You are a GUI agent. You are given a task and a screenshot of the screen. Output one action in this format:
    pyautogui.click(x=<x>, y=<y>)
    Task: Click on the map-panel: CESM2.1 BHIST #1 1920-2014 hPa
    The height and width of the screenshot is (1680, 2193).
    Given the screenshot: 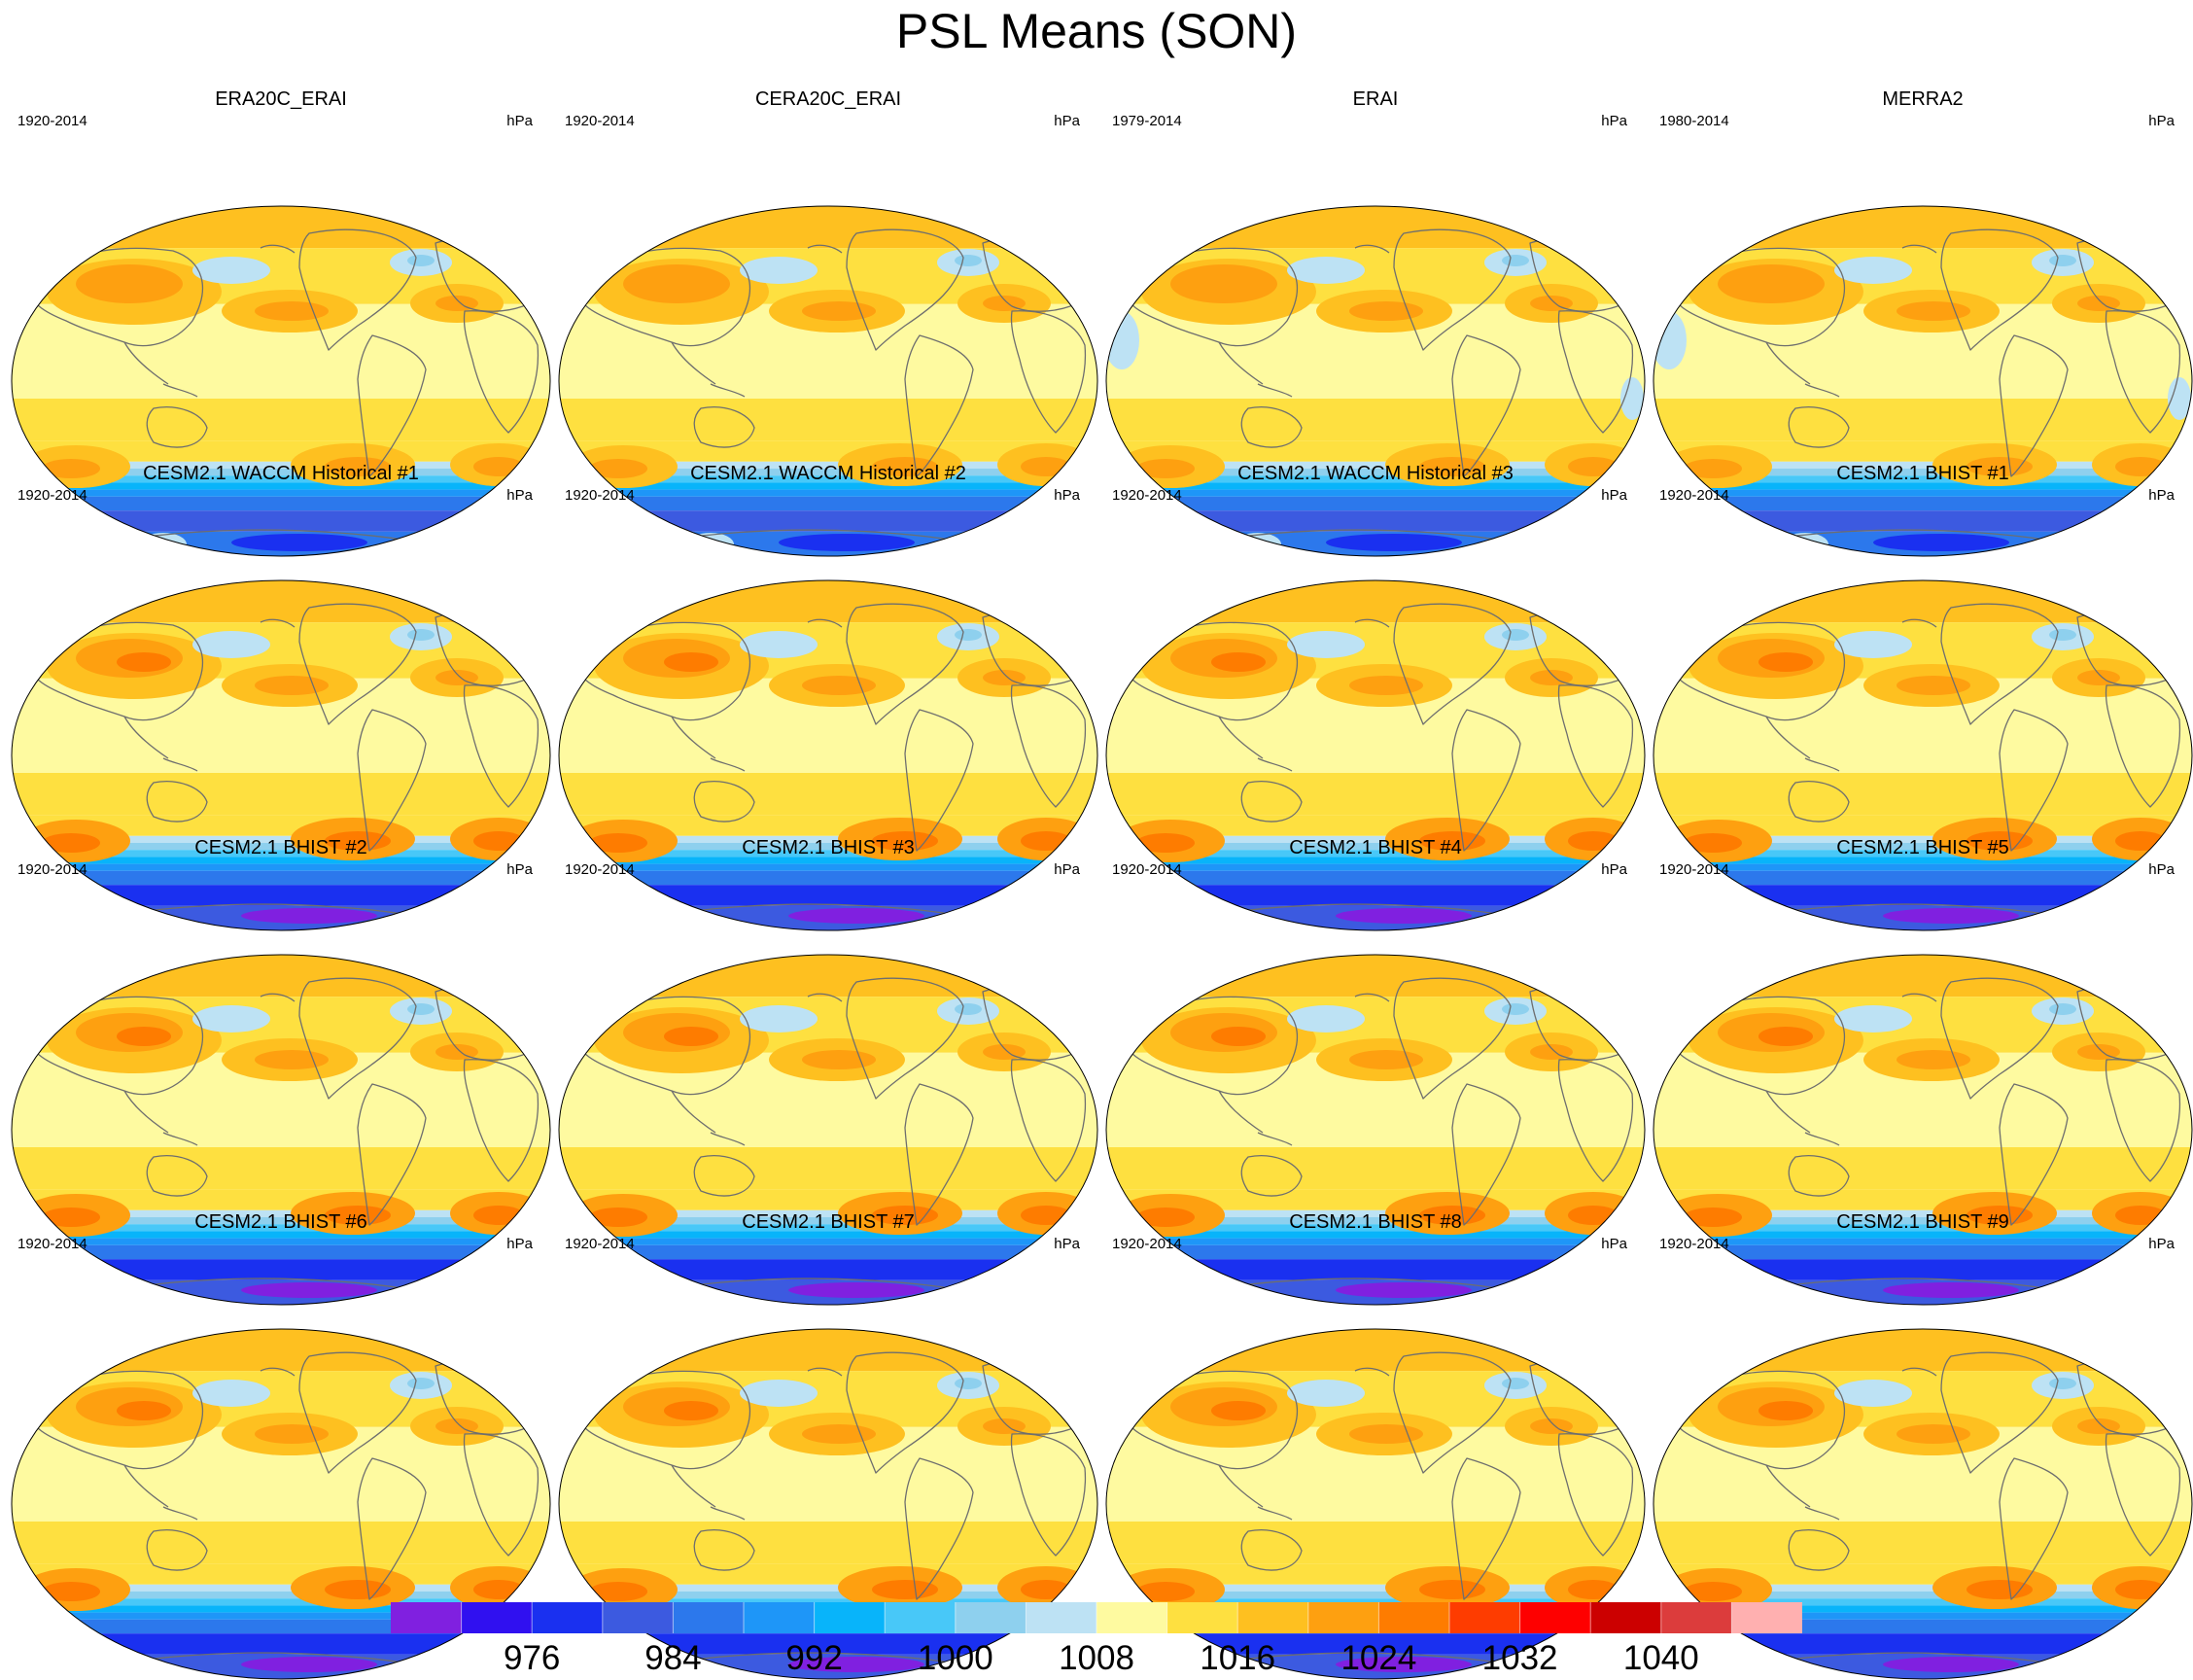 What is the action you would take?
    pyautogui.click(x=1921, y=696)
    